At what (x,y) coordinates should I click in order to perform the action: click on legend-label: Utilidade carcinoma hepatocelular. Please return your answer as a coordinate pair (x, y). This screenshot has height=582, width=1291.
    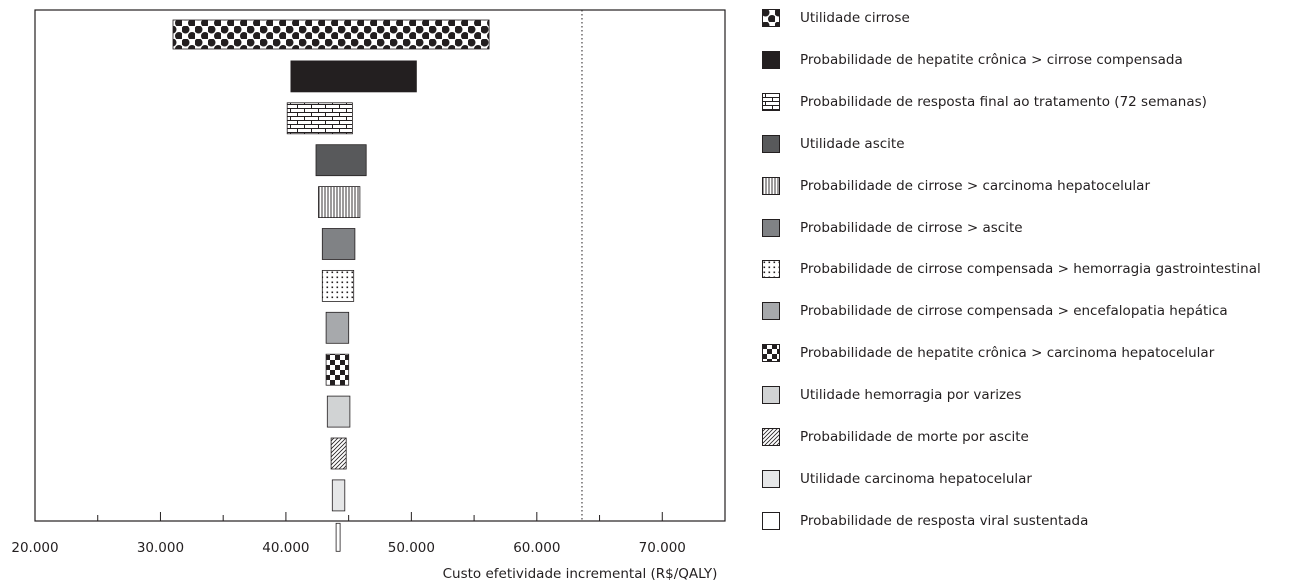
    Looking at the image, I should click on (916, 478).